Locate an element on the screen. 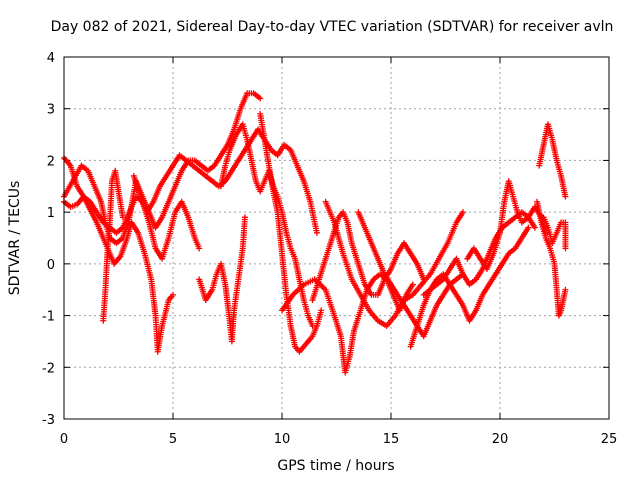 This screenshot has height=480, width=640. y-tick-label: -3 is located at coordinates (48, 420).